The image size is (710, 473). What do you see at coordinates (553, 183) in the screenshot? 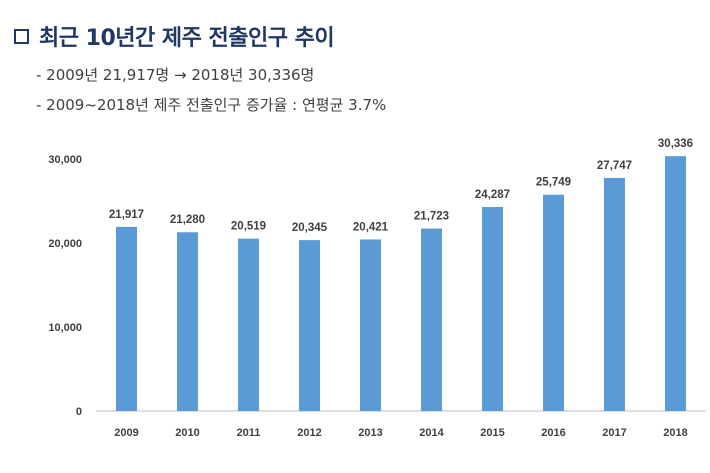
I see `data-label: 25,749` at bounding box center [553, 183].